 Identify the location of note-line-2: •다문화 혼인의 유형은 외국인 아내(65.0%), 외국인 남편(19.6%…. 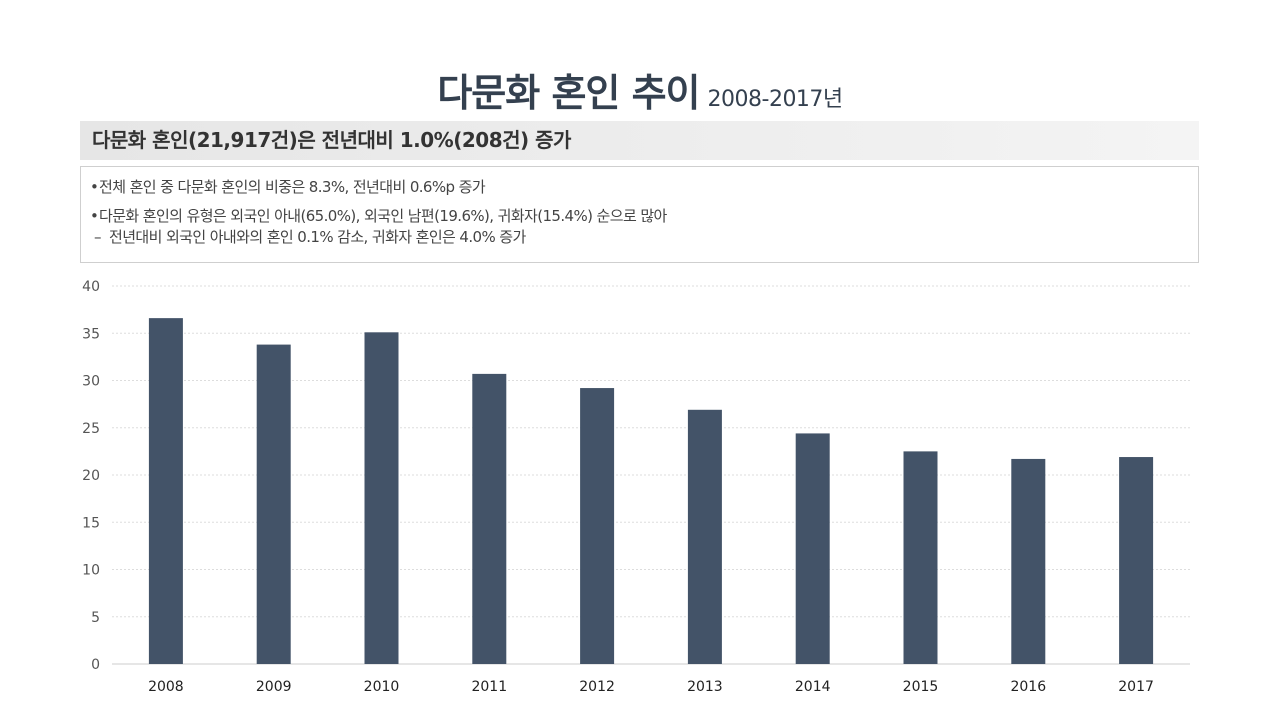
(639, 216).